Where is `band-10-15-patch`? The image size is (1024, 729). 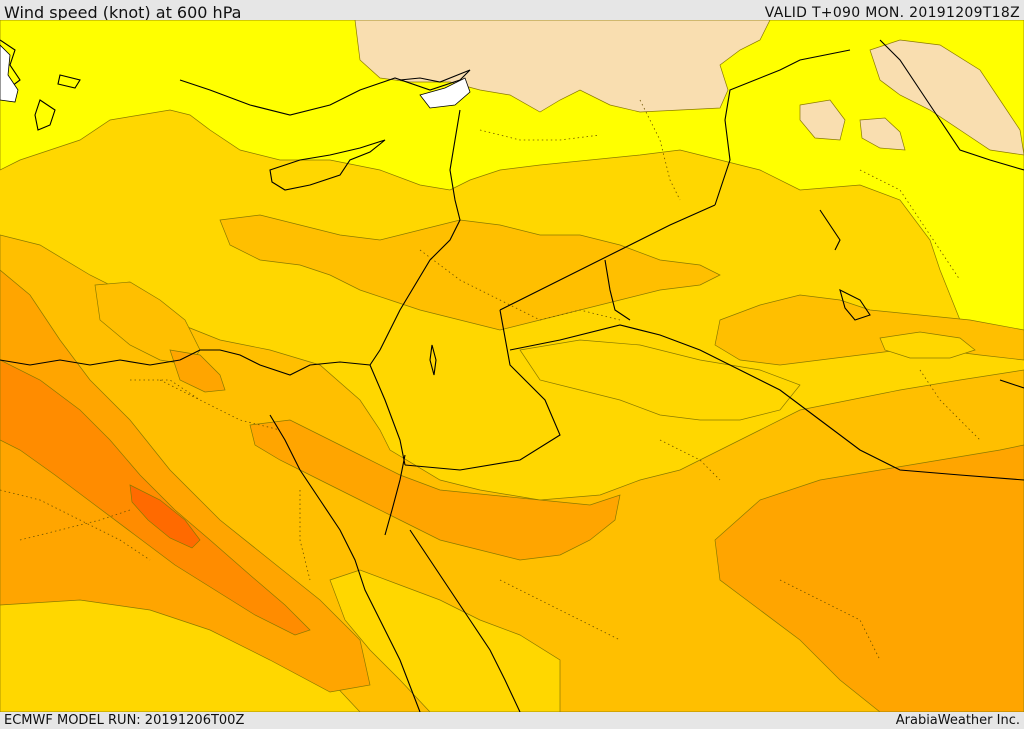
band-10-15-patch is located at coordinates (822, 120).